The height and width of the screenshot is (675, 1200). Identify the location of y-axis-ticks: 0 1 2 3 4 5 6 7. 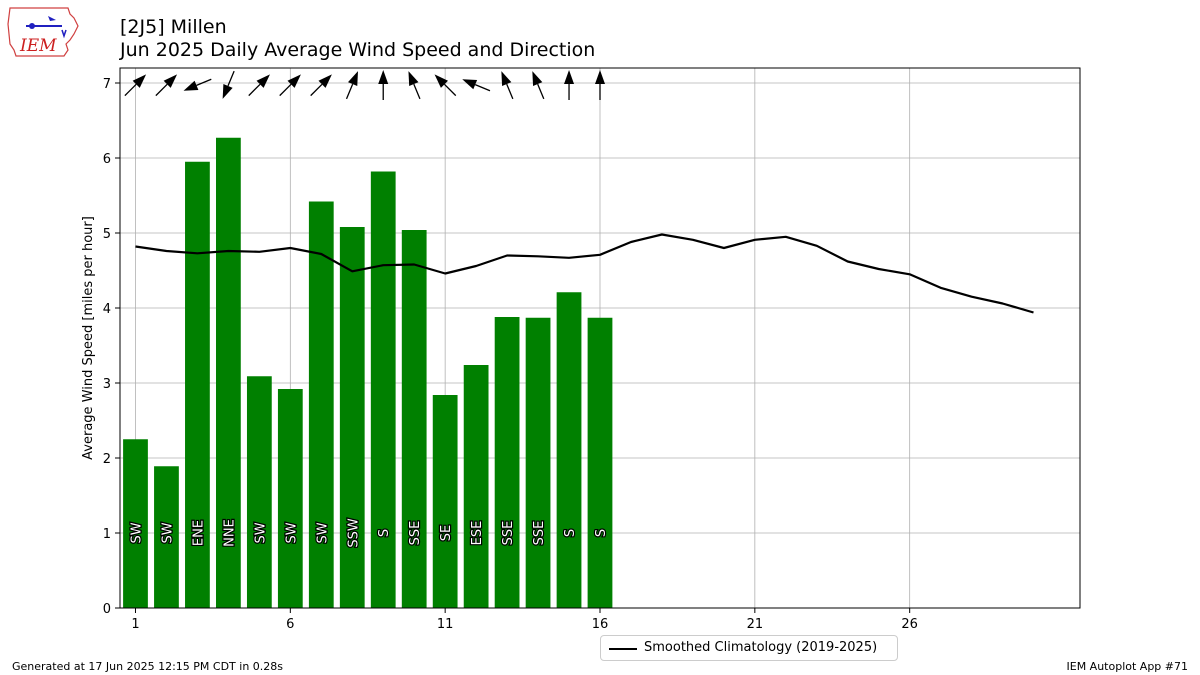
(111, 347).